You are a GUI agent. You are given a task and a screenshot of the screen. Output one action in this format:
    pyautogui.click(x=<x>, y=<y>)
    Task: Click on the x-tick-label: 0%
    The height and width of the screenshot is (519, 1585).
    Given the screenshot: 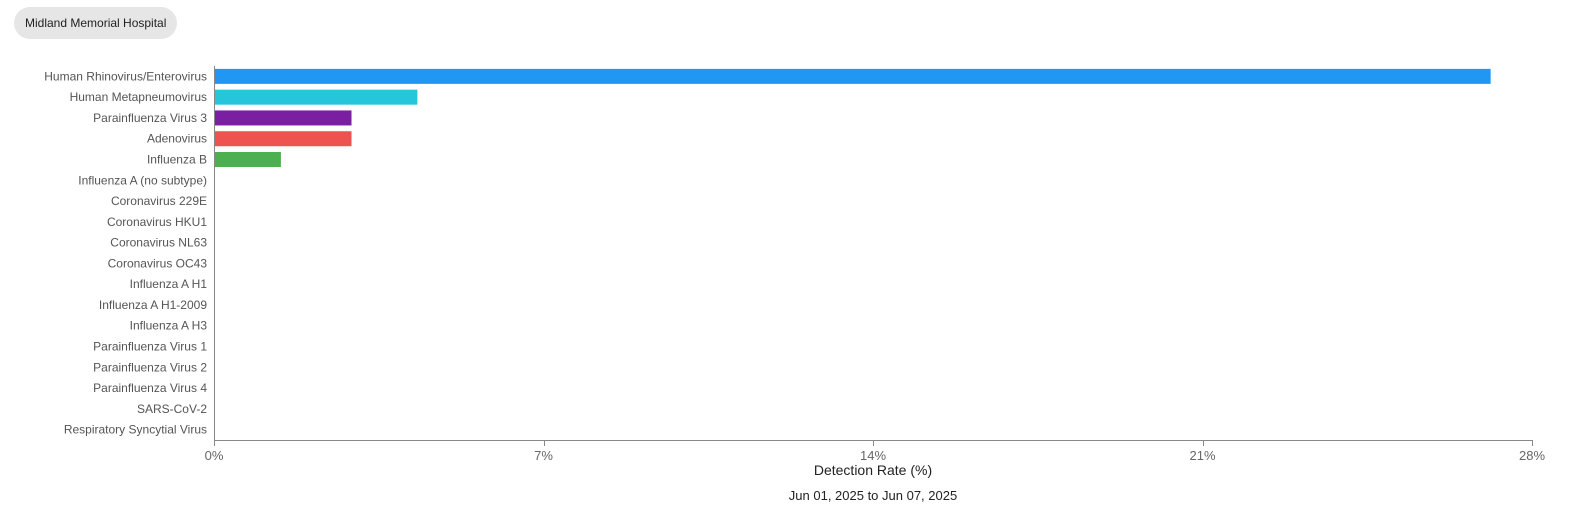 What is the action you would take?
    pyautogui.click(x=214, y=455)
    